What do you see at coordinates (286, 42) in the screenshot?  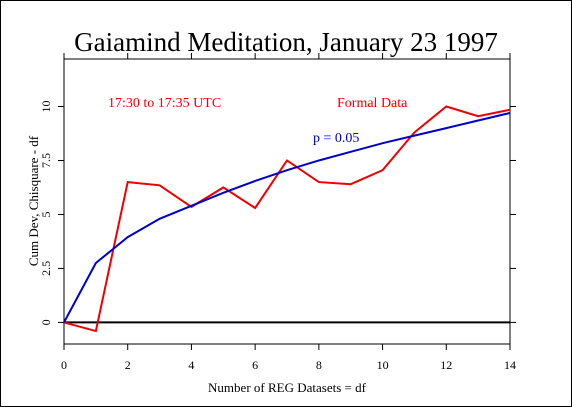 I see `chart-title: Gaiamind Meditation, January 23 1997` at bounding box center [286, 42].